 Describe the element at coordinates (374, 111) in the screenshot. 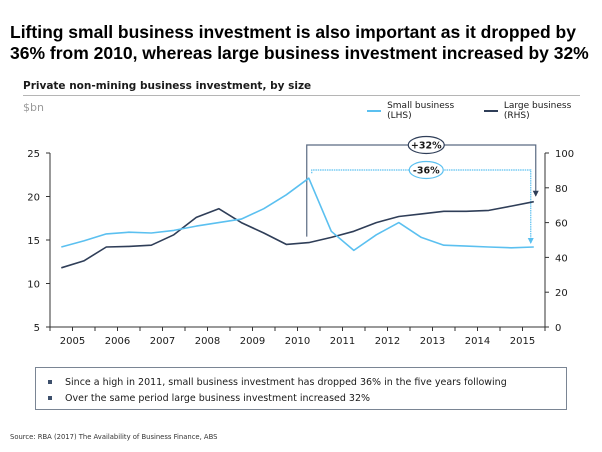

I see `legend-swatch-small-business` at that location.